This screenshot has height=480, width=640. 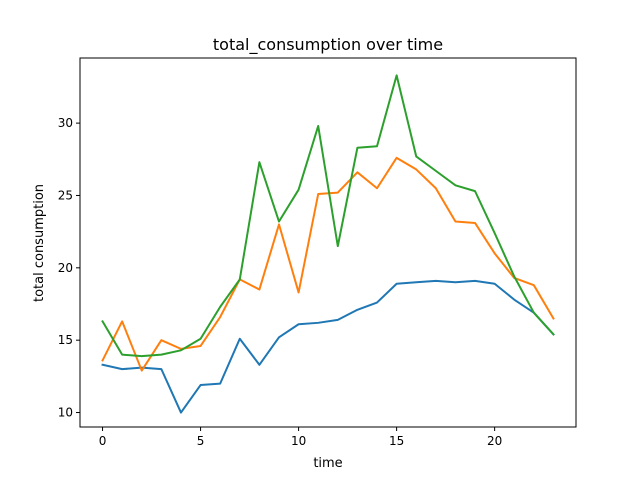 What do you see at coordinates (103, 441) in the screenshot?
I see `x-tick-label: 0` at bounding box center [103, 441].